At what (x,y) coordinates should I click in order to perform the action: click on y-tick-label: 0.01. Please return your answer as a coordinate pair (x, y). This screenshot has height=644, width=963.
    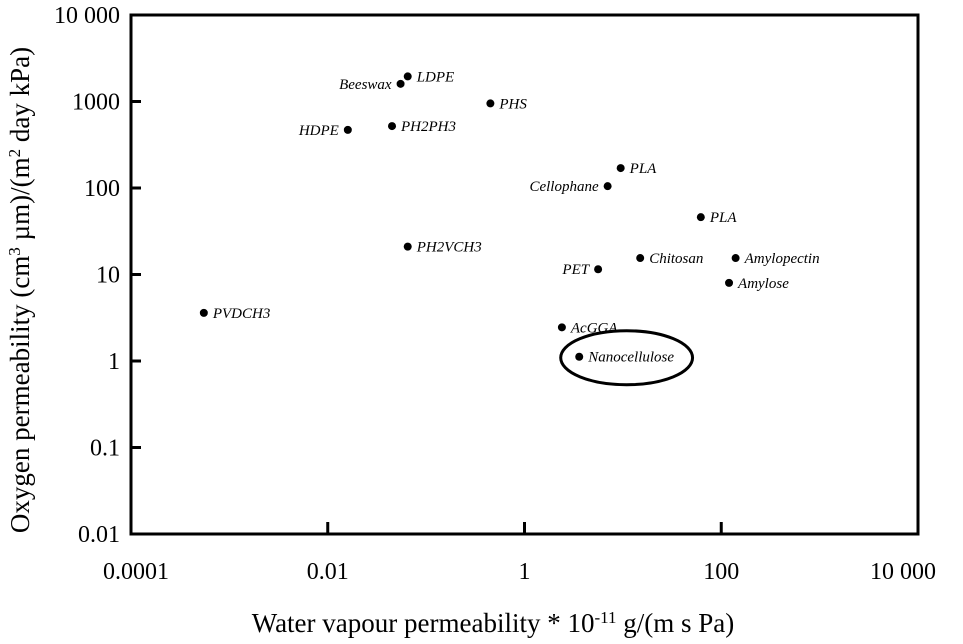
    Looking at the image, I should click on (99, 535).